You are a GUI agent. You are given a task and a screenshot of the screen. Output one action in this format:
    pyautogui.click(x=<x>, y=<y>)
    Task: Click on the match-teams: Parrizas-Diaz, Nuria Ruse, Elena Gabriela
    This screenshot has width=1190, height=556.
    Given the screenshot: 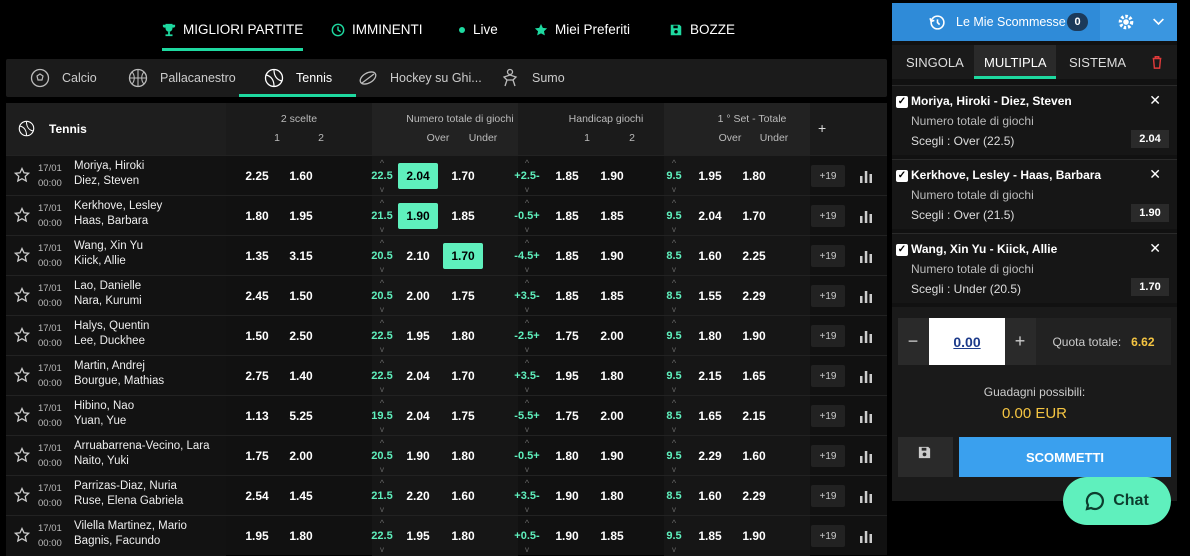 What is the action you would take?
    pyautogui.click(x=128, y=494)
    